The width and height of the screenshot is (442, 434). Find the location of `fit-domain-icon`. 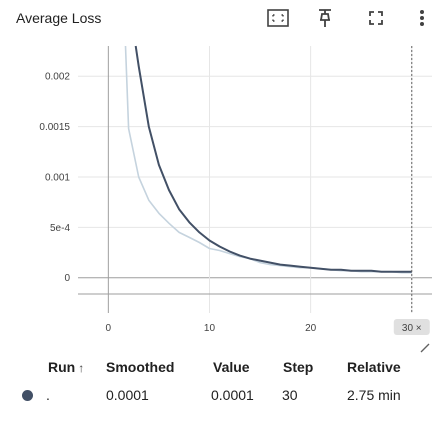

fit-domain-icon is located at coordinates (278, 18).